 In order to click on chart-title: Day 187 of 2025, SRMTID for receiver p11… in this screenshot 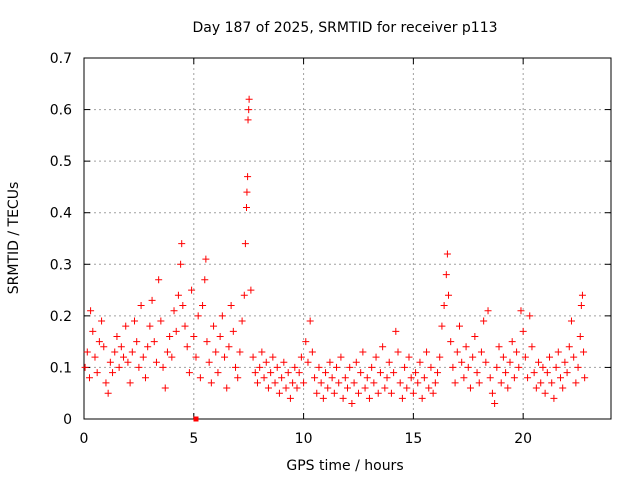, I will do `click(344, 28)`.